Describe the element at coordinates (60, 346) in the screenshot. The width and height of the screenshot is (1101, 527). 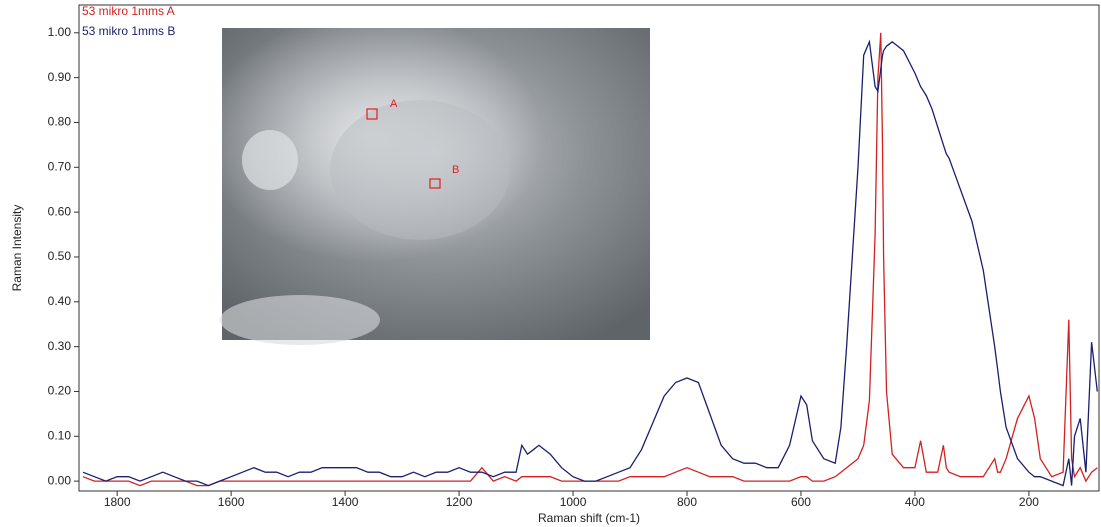
I see `y-tick-label: 0.30` at that location.